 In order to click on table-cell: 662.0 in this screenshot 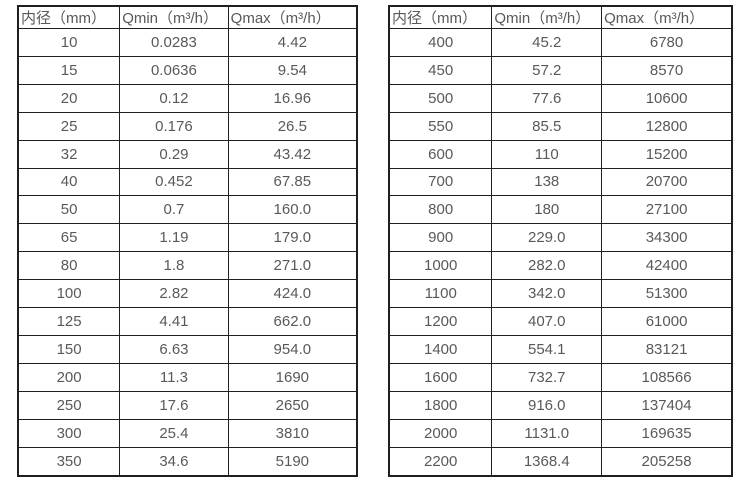, I will do `click(292, 321)`.